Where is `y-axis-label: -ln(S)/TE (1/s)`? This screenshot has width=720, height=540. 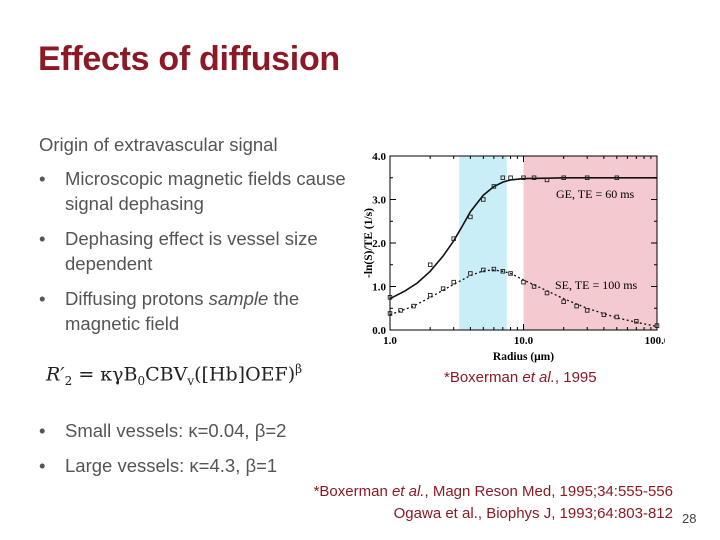
y-axis-label: -ln(S)/TE (1/s) is located at coordinates (369, 243).